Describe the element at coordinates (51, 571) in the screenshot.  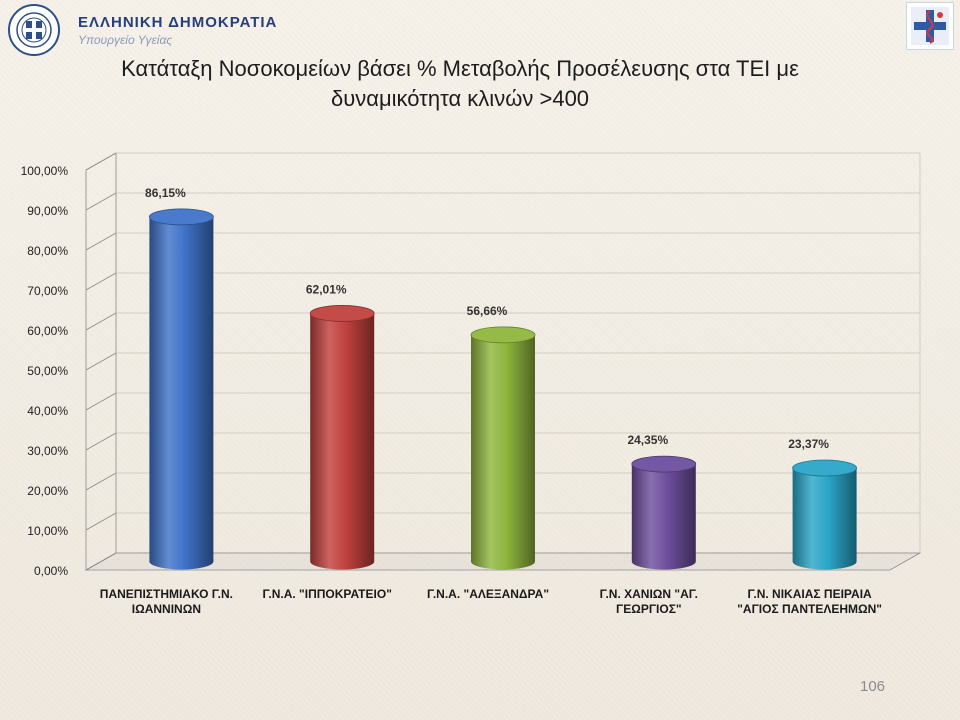
I see `y-tick-label: 0,00%` at that location.